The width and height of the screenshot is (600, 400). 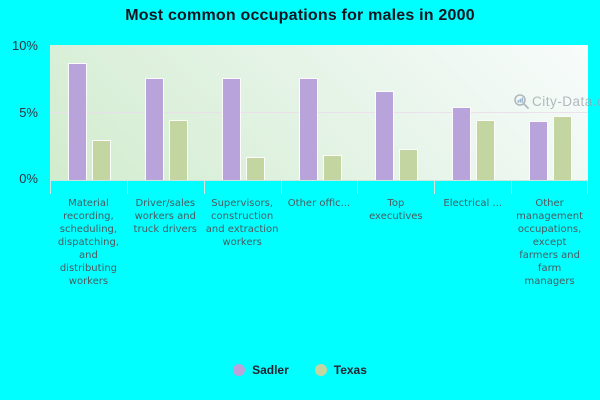 I want to click on gridline-5pct, so click(x=319, y=112).